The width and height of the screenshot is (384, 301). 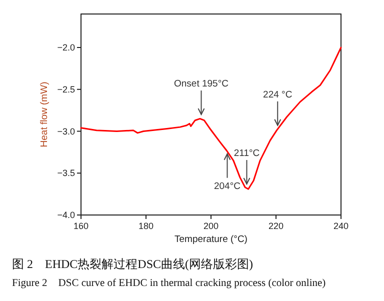 I want to click on y-axis-title: Heat flow (mW), so click(x=44, y=115).